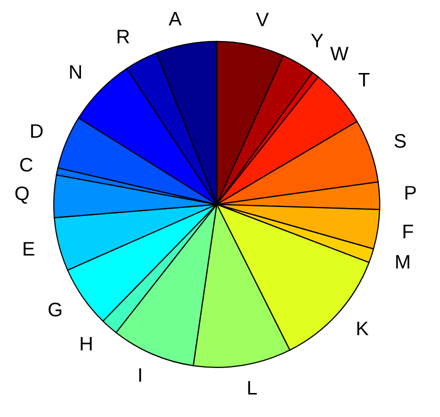 This screenshot has height=417, width=440. What do you see at coordinates (410, 193) in the screenshot?
I see `slice-label: P` at bounding box center [410, 193].